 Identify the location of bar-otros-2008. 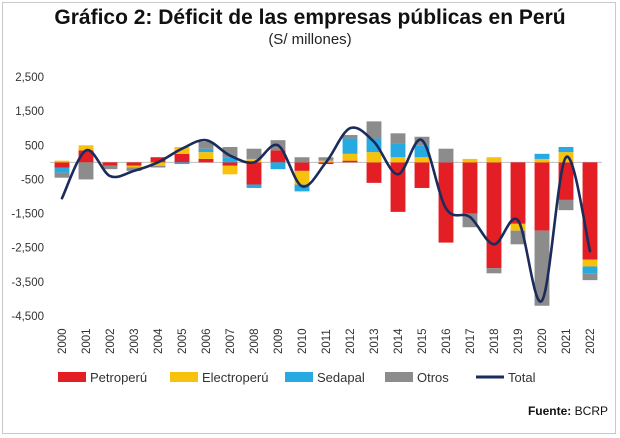
(254, 153).